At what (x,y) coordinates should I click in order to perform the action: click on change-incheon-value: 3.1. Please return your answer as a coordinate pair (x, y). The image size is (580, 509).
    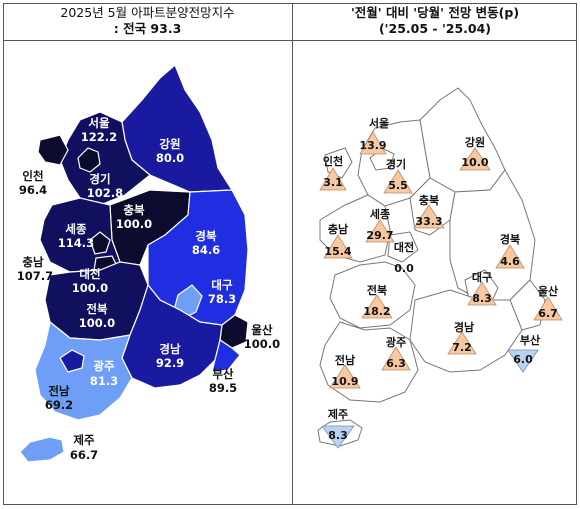
    Looking at the image, I should click on (333, 182).